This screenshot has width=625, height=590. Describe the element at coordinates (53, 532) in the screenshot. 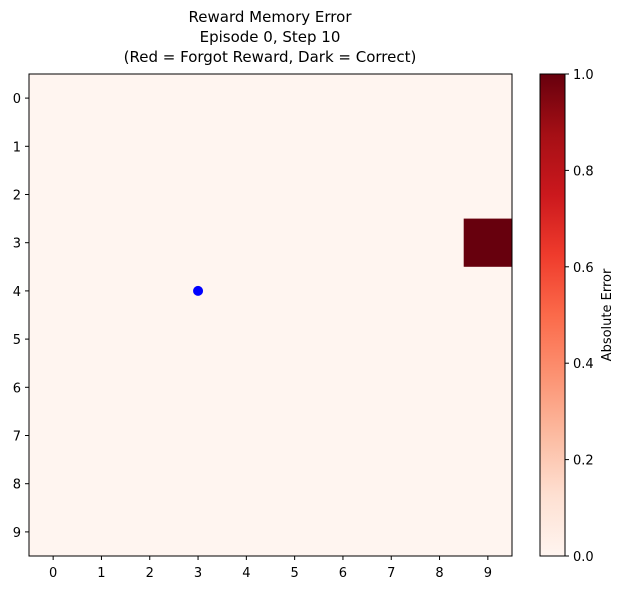

I see `heatmap-cell-r9-c0` at that location.